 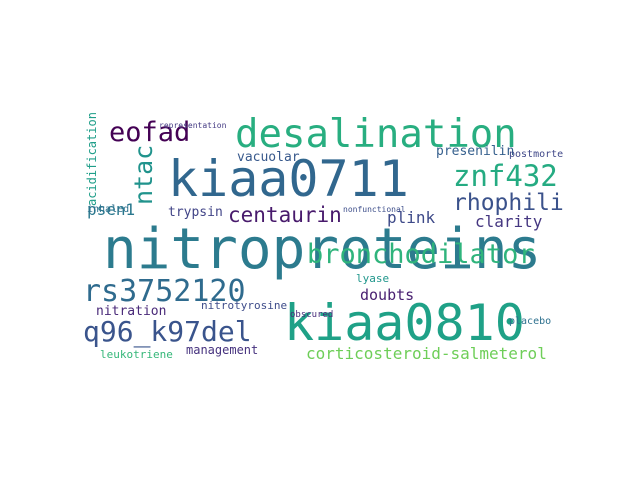 What do you see at coordinates (387, 295) in the screenshot?
I see `word: doubts` at bounding box center [387, 295].